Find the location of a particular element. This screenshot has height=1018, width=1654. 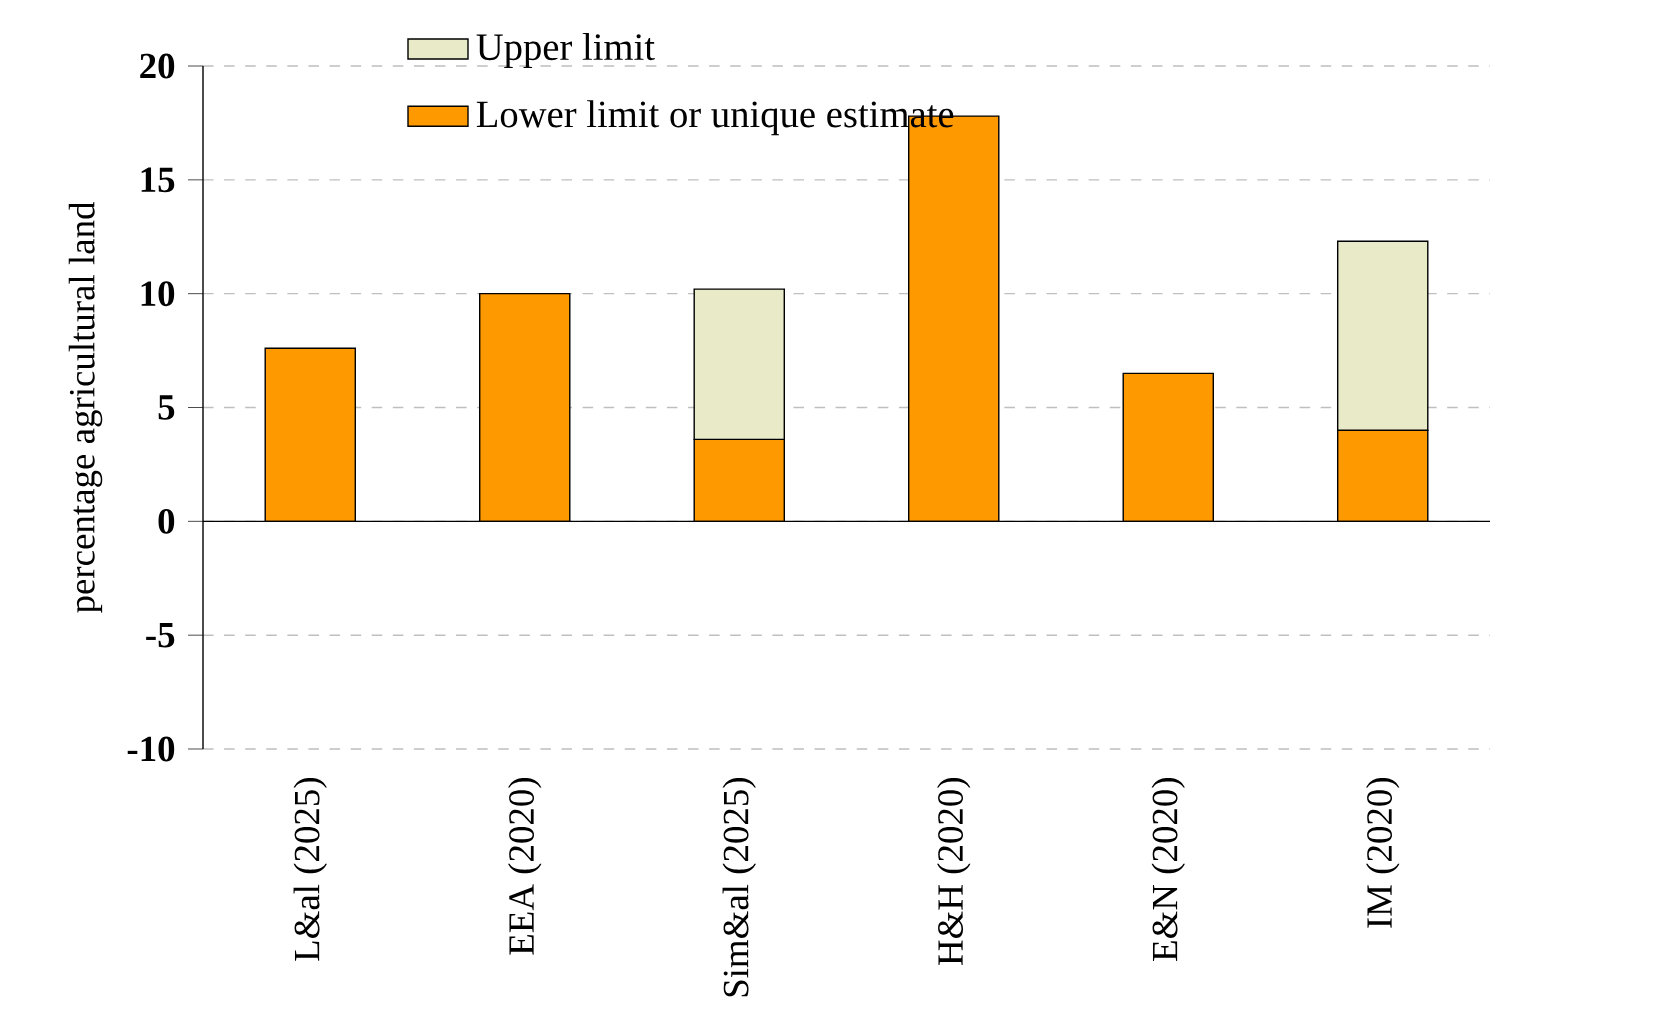

legend-label: Upper limit is located at coordinates (565, 50).